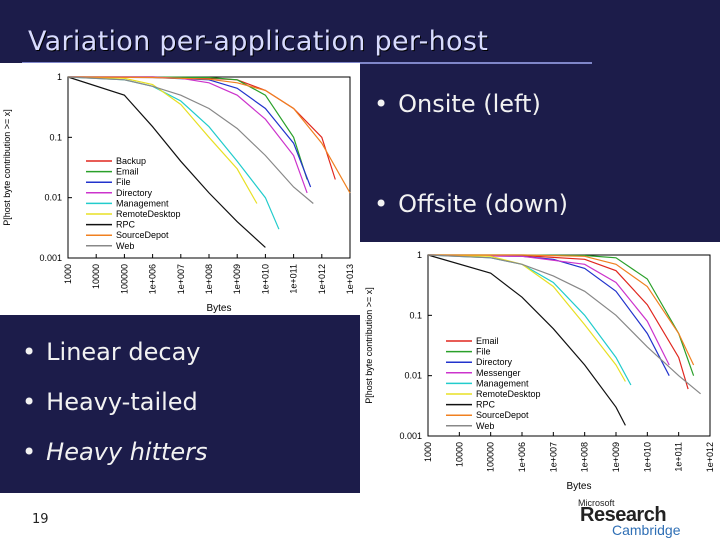  I want to click on bullet-heavy-tailed-text: Heavy-tailed, so click(122, 402).